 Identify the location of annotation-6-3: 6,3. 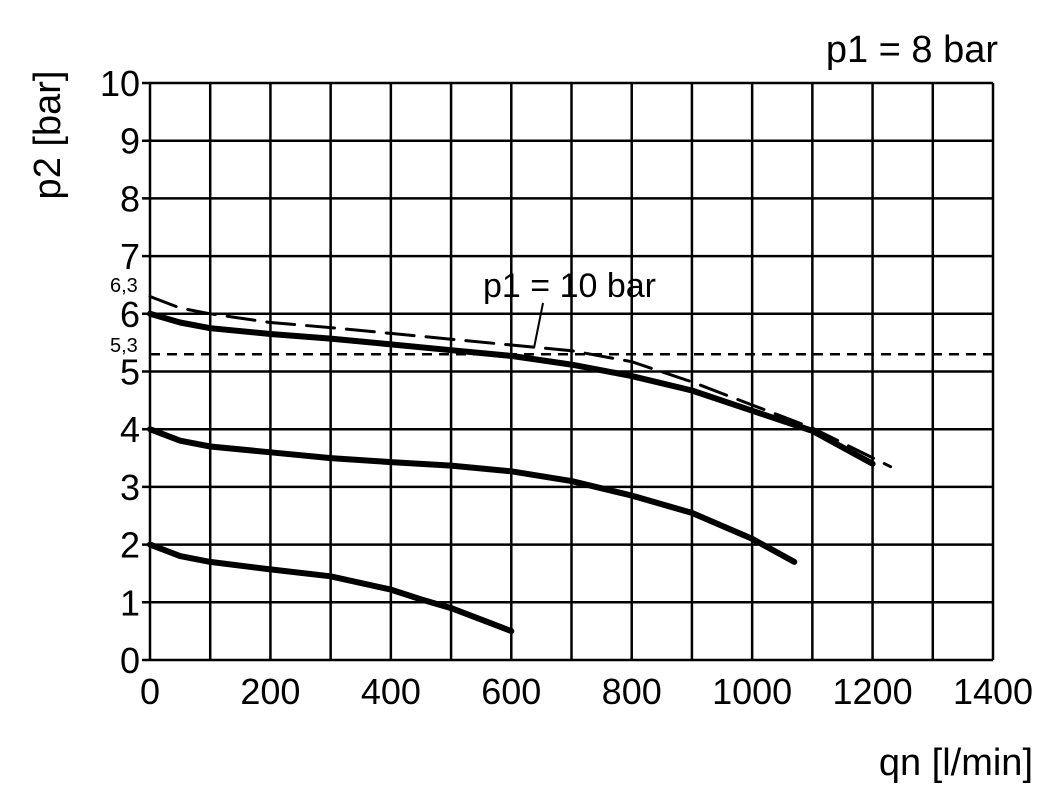
(124, 286).